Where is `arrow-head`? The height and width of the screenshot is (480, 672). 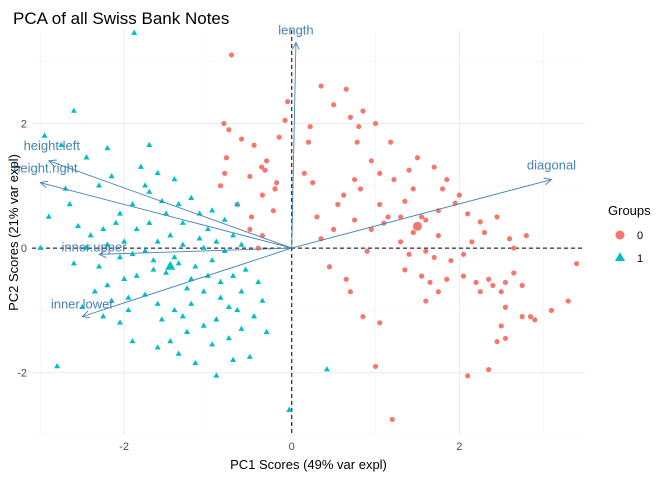 arrow-head is located at coordinates (295, 45).